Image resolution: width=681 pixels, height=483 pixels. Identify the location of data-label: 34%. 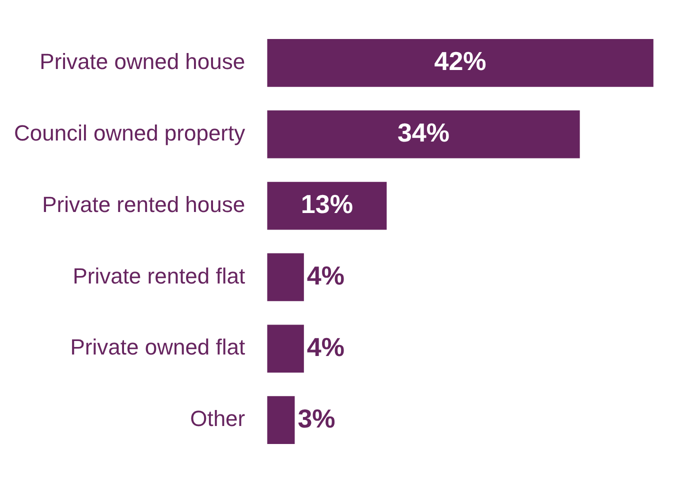
(423, 133).